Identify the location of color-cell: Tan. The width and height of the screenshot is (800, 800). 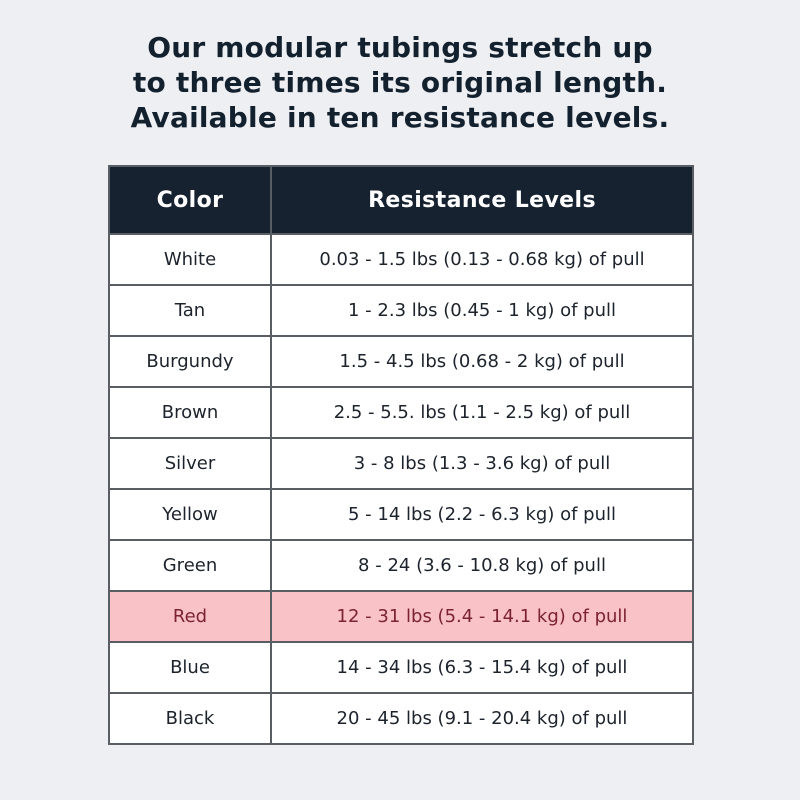
(190, 310).